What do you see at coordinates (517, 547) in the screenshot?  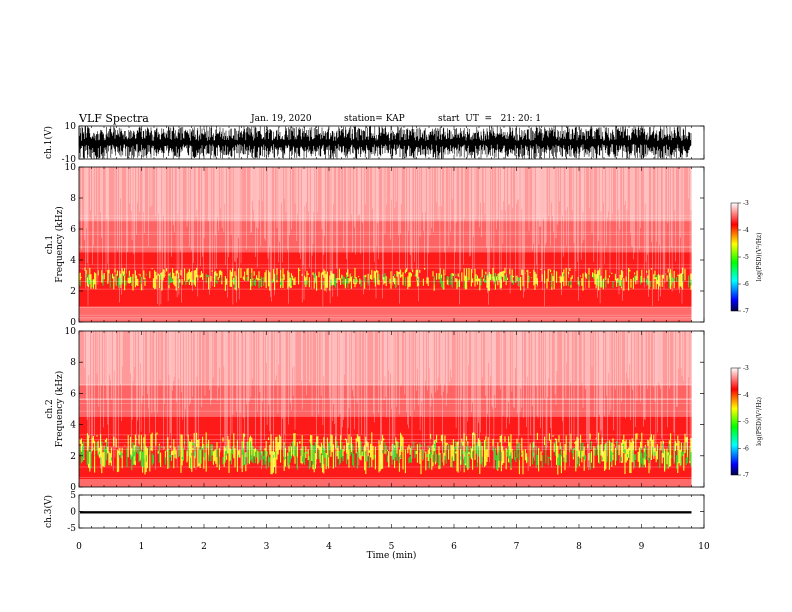 I see `xtick-label: 7` at bounding box center [517, 547].